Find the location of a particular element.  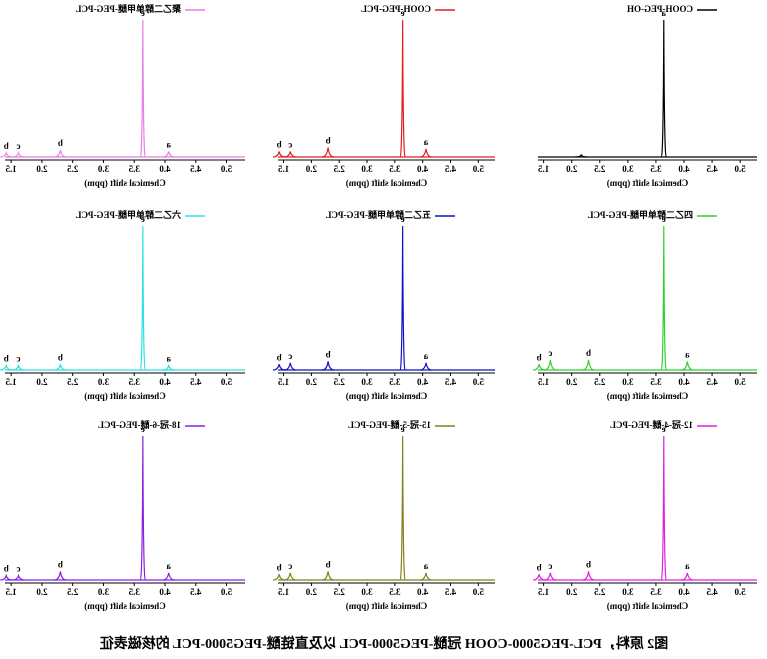

legend-label: COOH-PEG-OH is located at coordinates (660, 9).